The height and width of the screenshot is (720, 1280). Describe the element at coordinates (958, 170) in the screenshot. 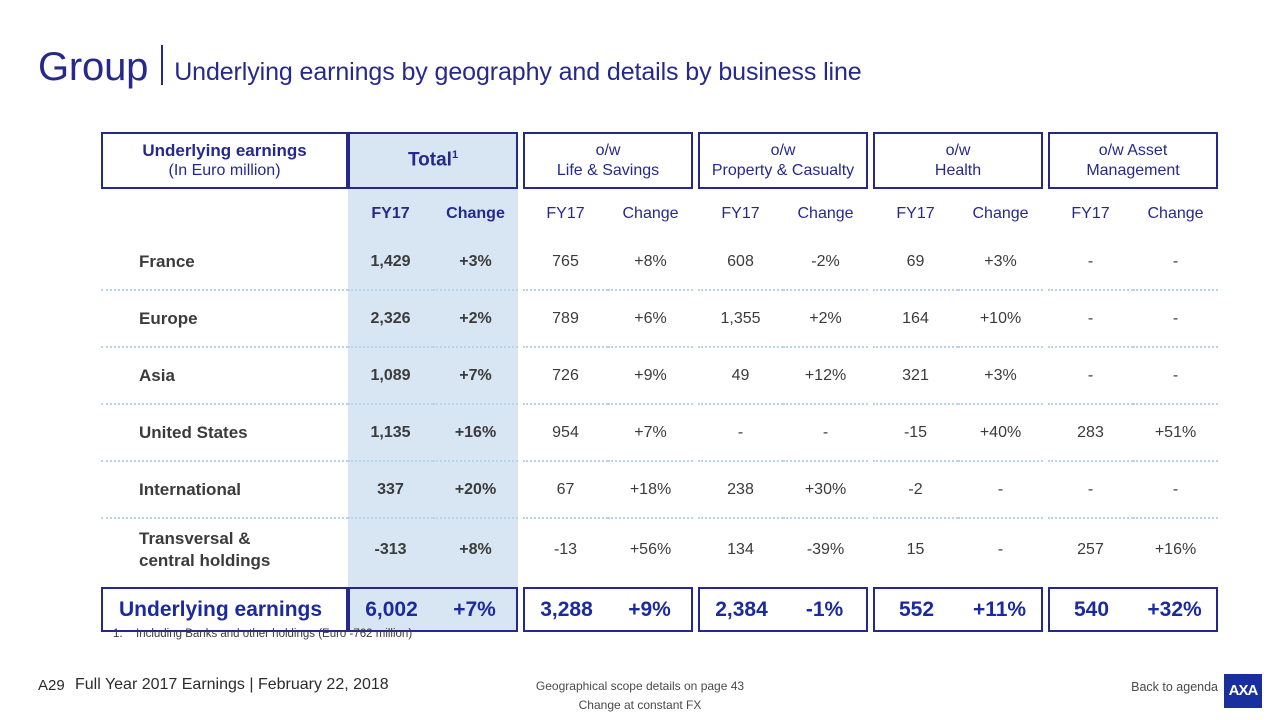

I see `header-group-health-line2: Health` at that location.